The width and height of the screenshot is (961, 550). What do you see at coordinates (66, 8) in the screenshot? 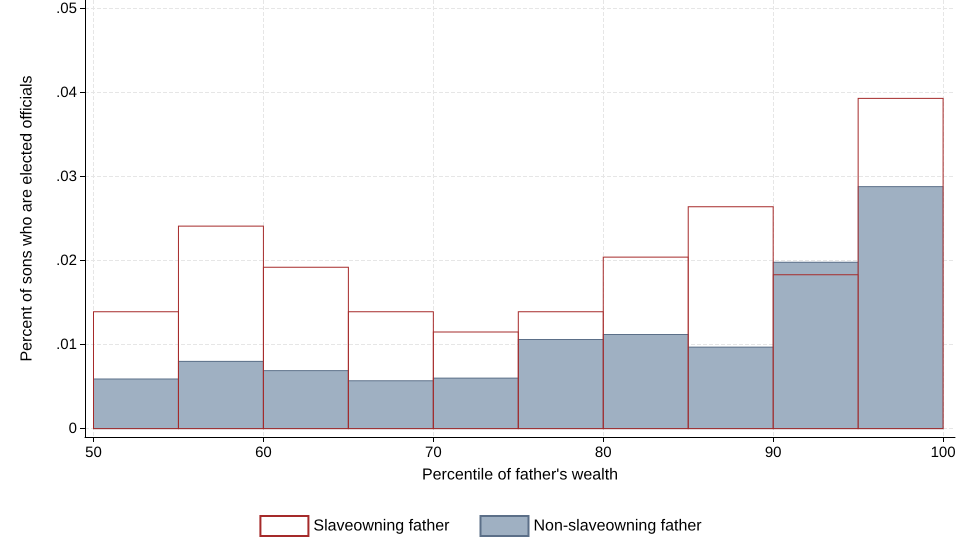
I see `y-tick-label: .05` at bounding box center [66, 8].